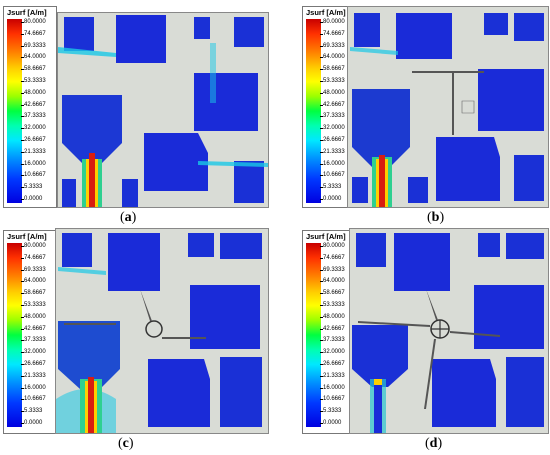  Describe the element at coordinates (436, 217) in the screenshot. I see `caption-b: (b)` at that location.